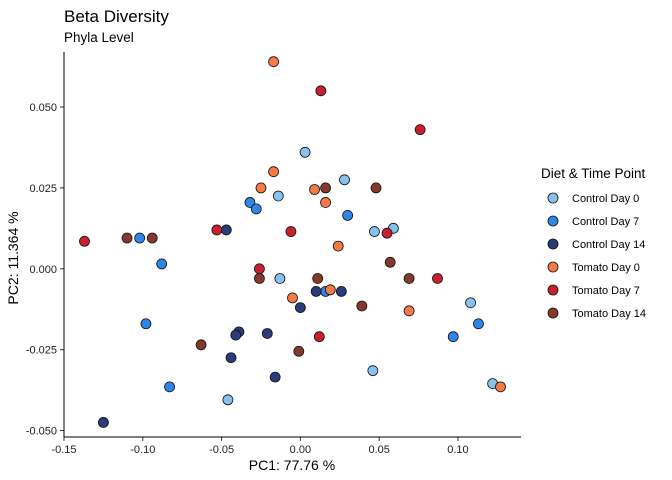 The image size is (672, 480). Describe the element at coordinates (292, 465) in the screenshot. I see `x-axis-title: PC1: 77.76 %` at that location.